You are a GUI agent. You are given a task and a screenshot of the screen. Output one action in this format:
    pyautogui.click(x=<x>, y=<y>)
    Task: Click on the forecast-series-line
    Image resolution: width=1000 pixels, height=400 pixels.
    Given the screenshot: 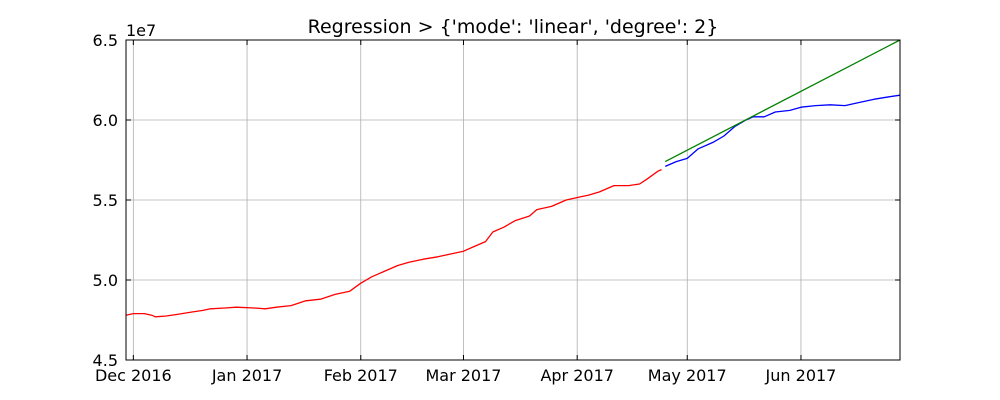 What is the action you would take?
    pyautogui.click(x=782, y=130)
    